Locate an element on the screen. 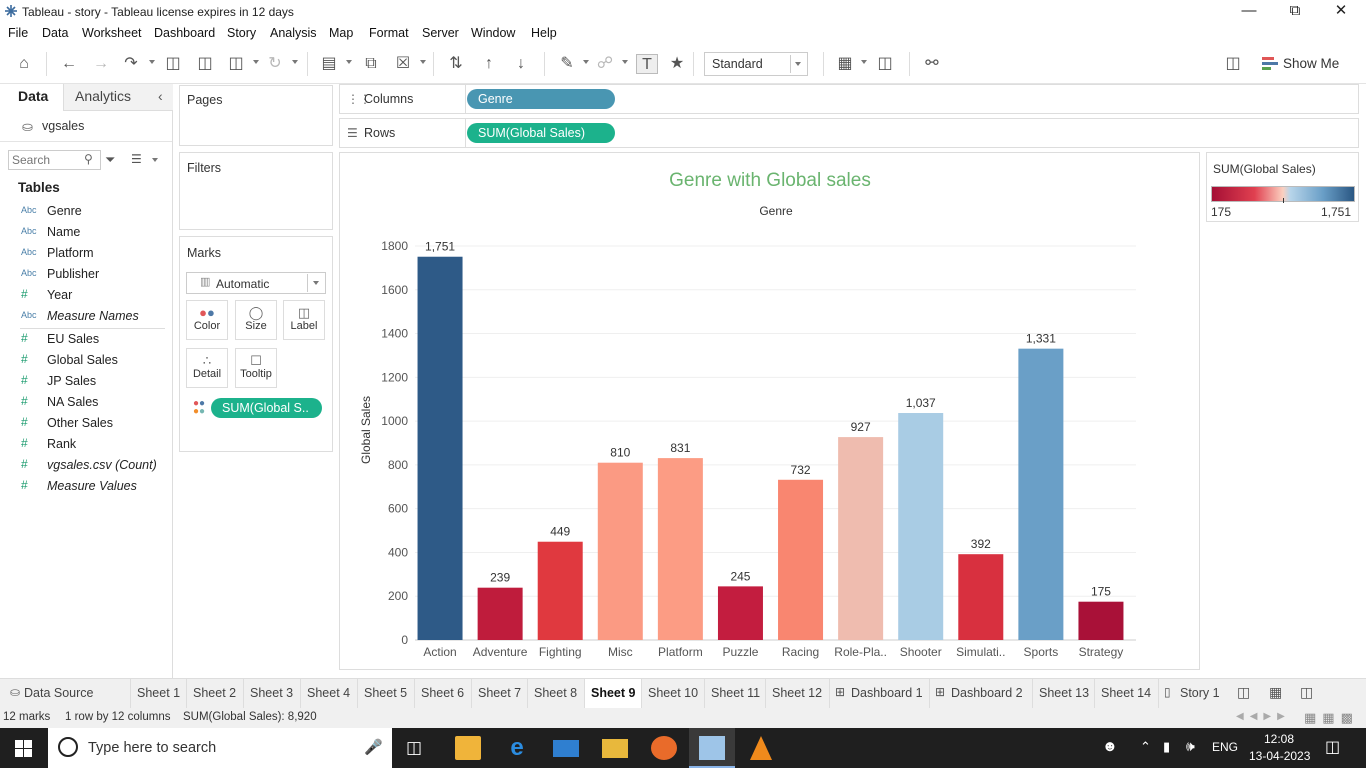 The width and height of the screenshot is (1366, 768). field-item: Abc Name is located at coordinates (86, 232).